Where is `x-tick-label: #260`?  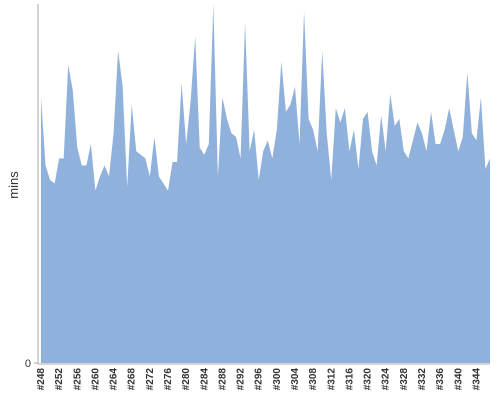 x-tick-label: #260 is located at coordinates (95, 379).